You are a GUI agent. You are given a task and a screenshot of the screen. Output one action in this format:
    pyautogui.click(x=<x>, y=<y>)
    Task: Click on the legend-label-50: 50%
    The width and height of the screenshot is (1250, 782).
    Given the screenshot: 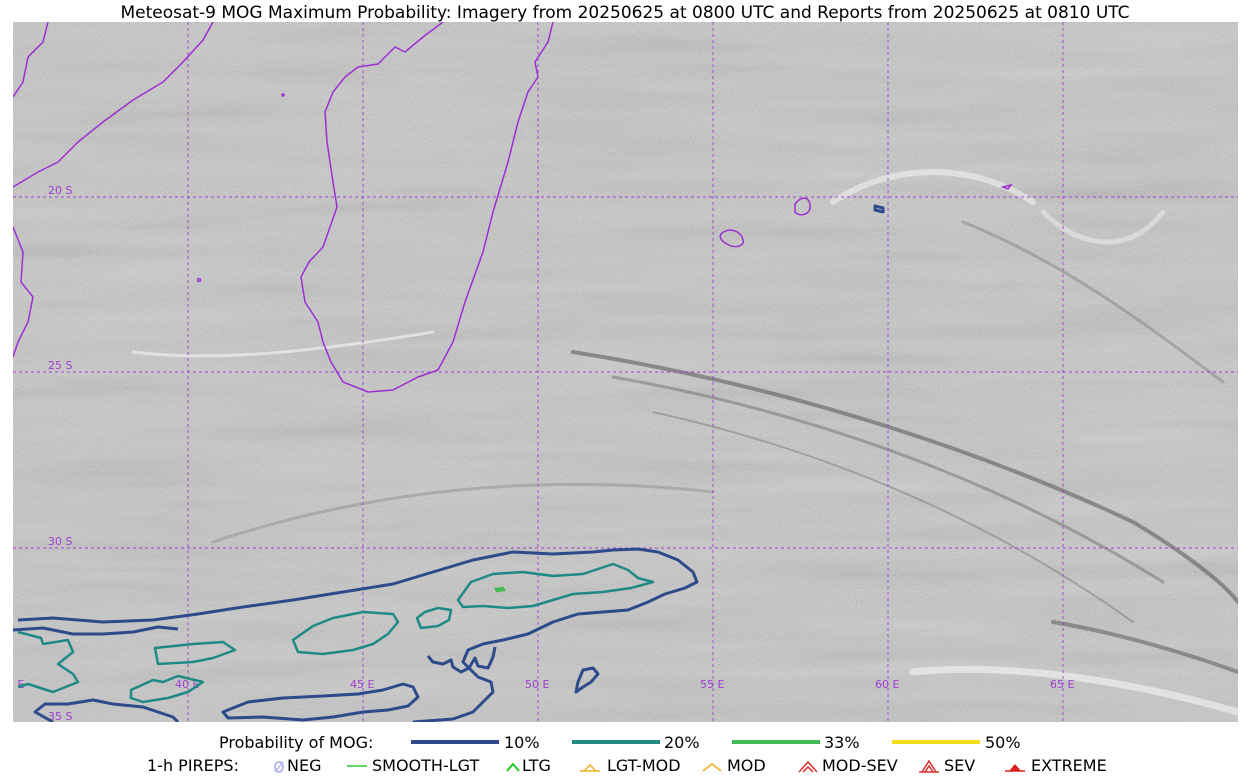 What is the action you would take?
    pyautogui.click(x=1003, y=742)
    